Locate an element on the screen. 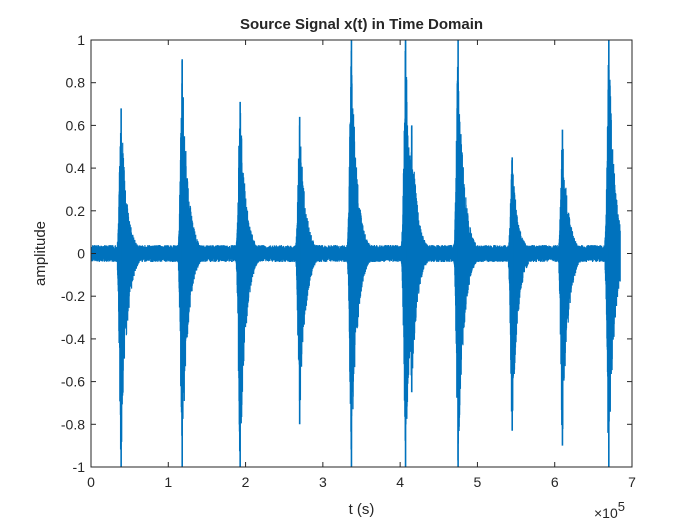 The height and width of the screenshot is (525, 700). y-tick-label: -1 is located at coordinates (79, 467).